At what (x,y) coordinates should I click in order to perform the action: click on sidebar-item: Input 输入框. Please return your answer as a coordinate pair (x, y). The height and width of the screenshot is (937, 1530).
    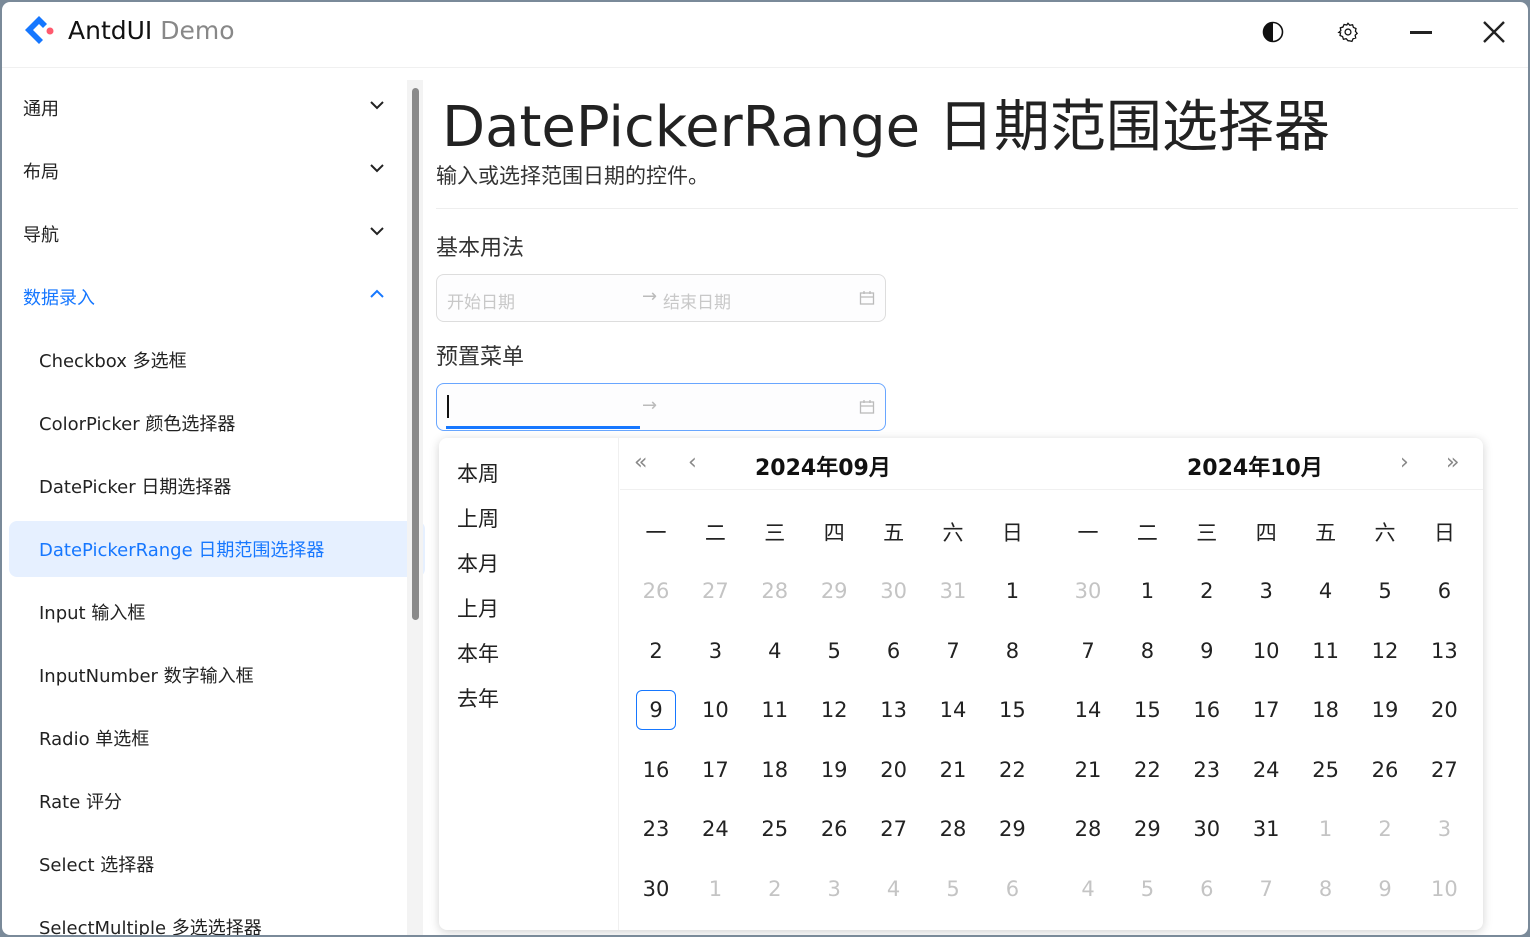
    Looking at the image, I should click on (209, 612).